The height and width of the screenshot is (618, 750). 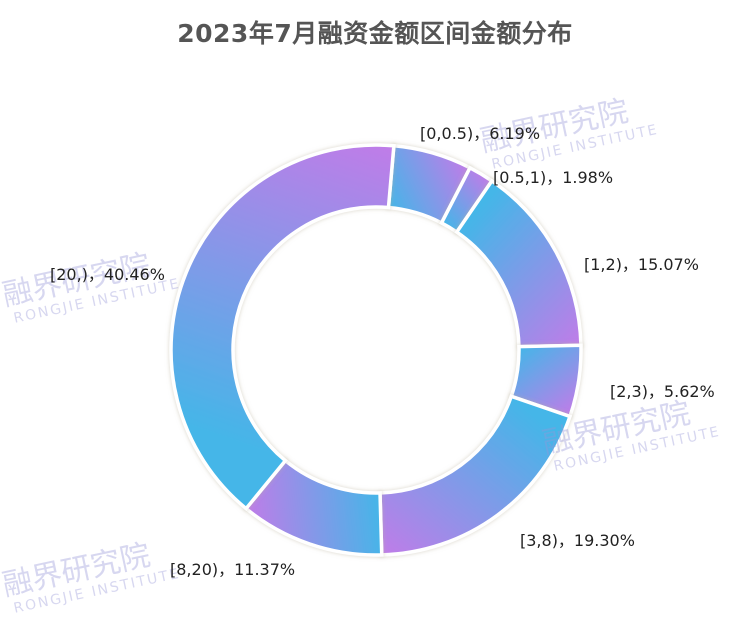 What do you see at coordinates (375, 33) in the screenshot?
I see `chart-title: 2023年7月融资金额区间金额分布` at bounding box center [375, 33].